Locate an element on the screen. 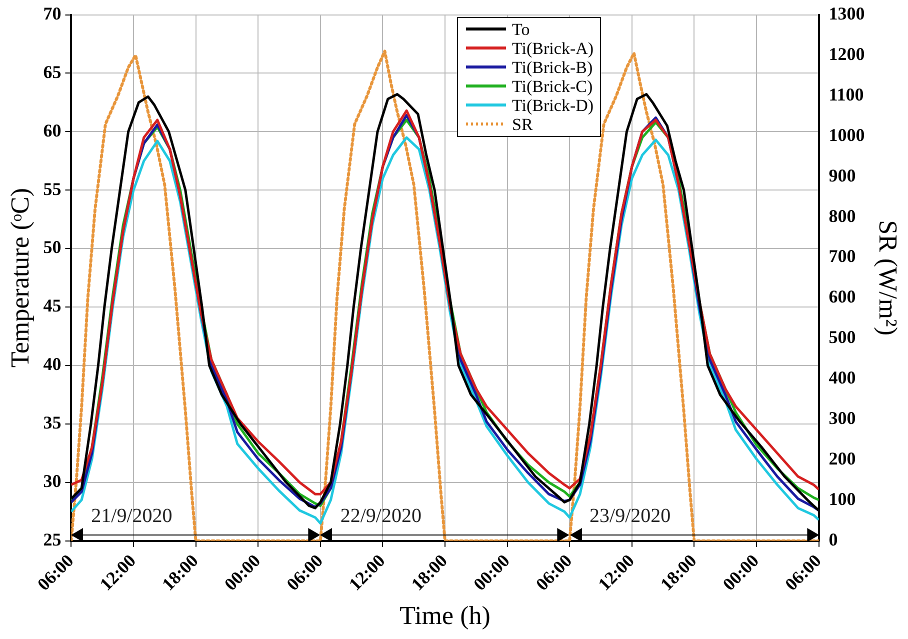 Image resolution: width=908 pixels, height=639 pixels. y2-tick-label: 600 is located at coordinates (842, 296).